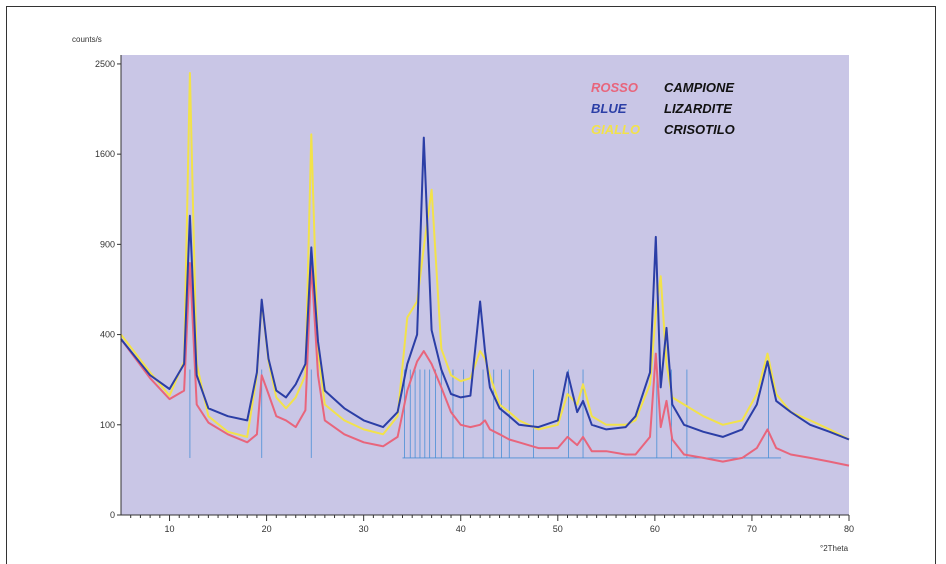 This screenshot has width=946, height=564. What do you see at coordinates (105, 154) in the screenshot?
I see `y-tick-label: 1600` at bounding box center [105, 154].